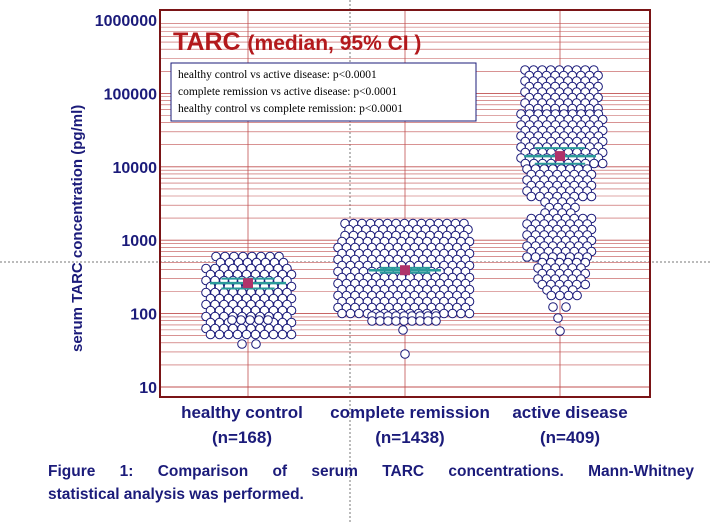 The image size is (710, 522). I want to click on y-tick-label: 1000, so click(139, 241).